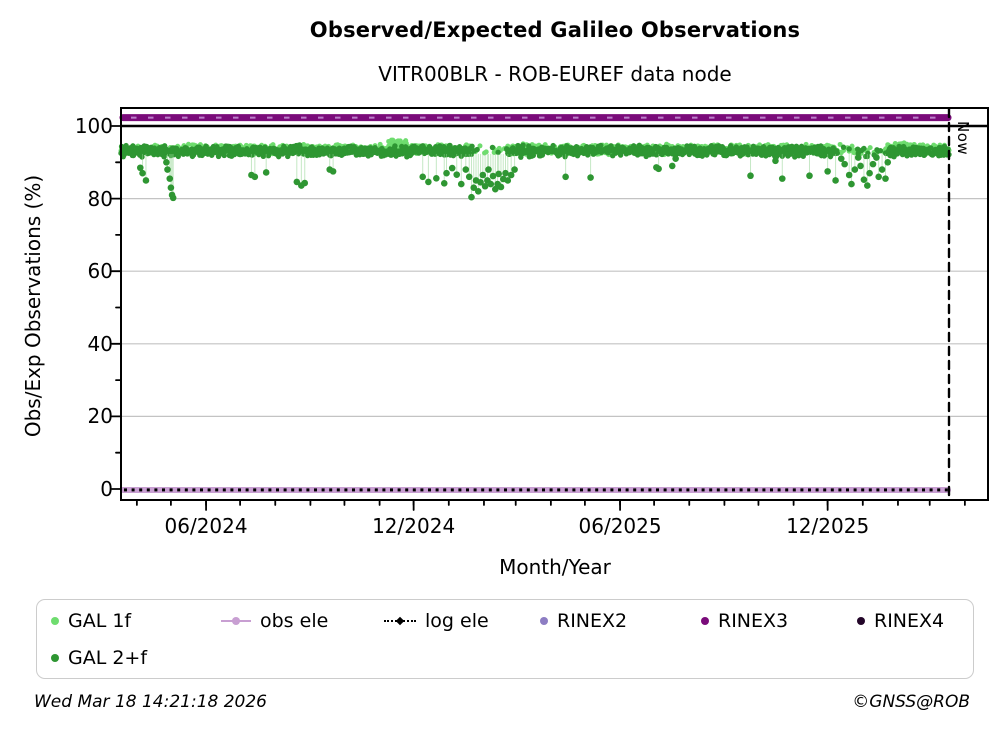  What do you see at coordinates (555, 30) in the screenshot?
I see `chart-title: Observed/Expected Galileo Observations` at bounding box center [555, 30].